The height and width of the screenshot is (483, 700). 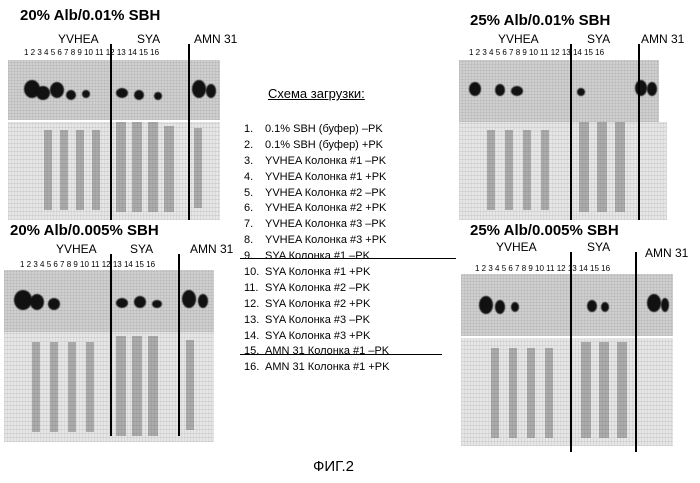 I want to click on legend-item: 11.SYA Колонка #2 –PK, so click(x=316, y=289).